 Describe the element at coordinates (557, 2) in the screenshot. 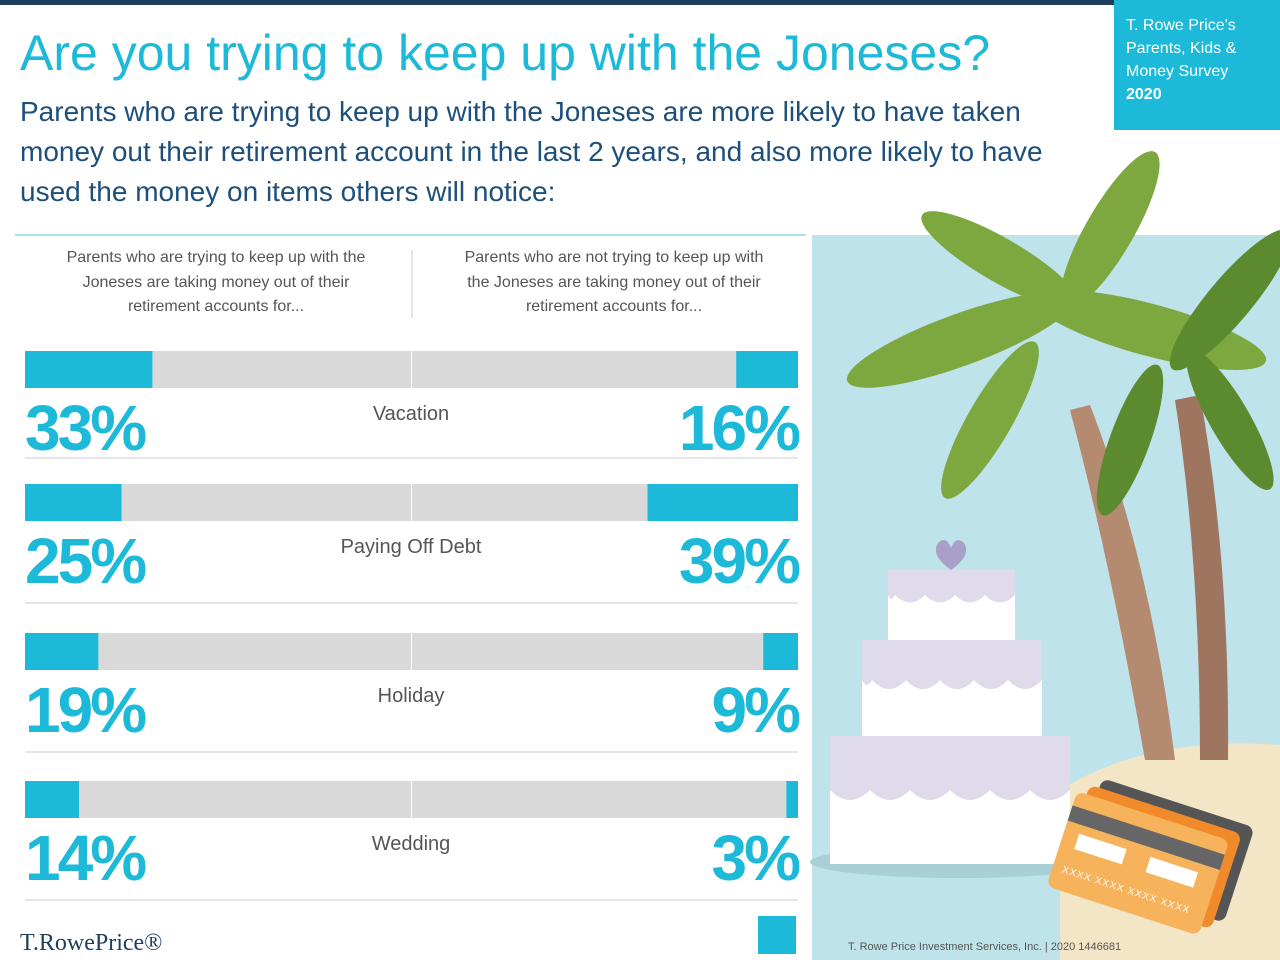

I see `top-rule` at that location.